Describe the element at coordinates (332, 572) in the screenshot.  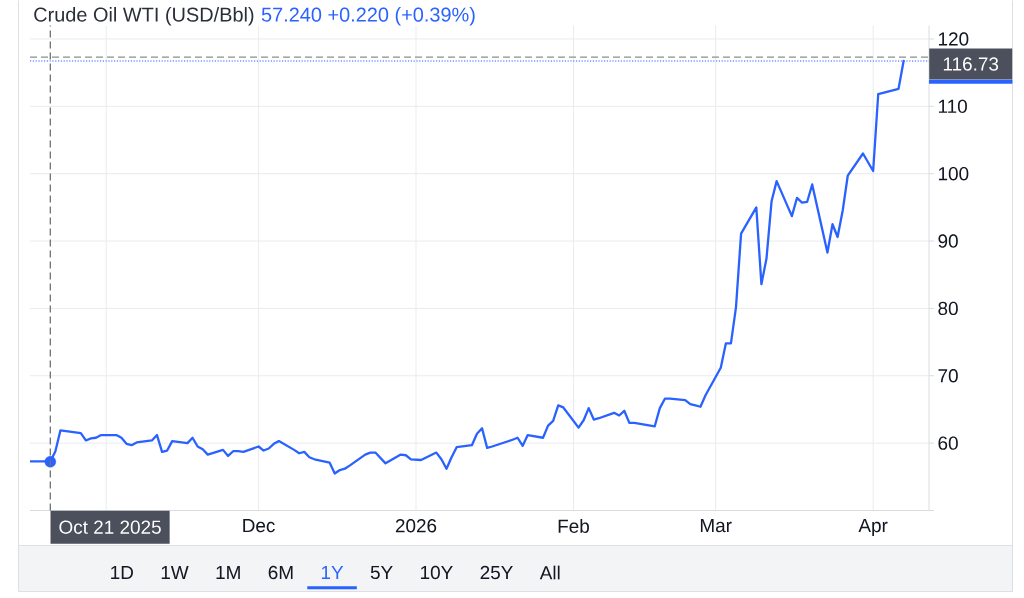
I see `text: 1Y` at that location.